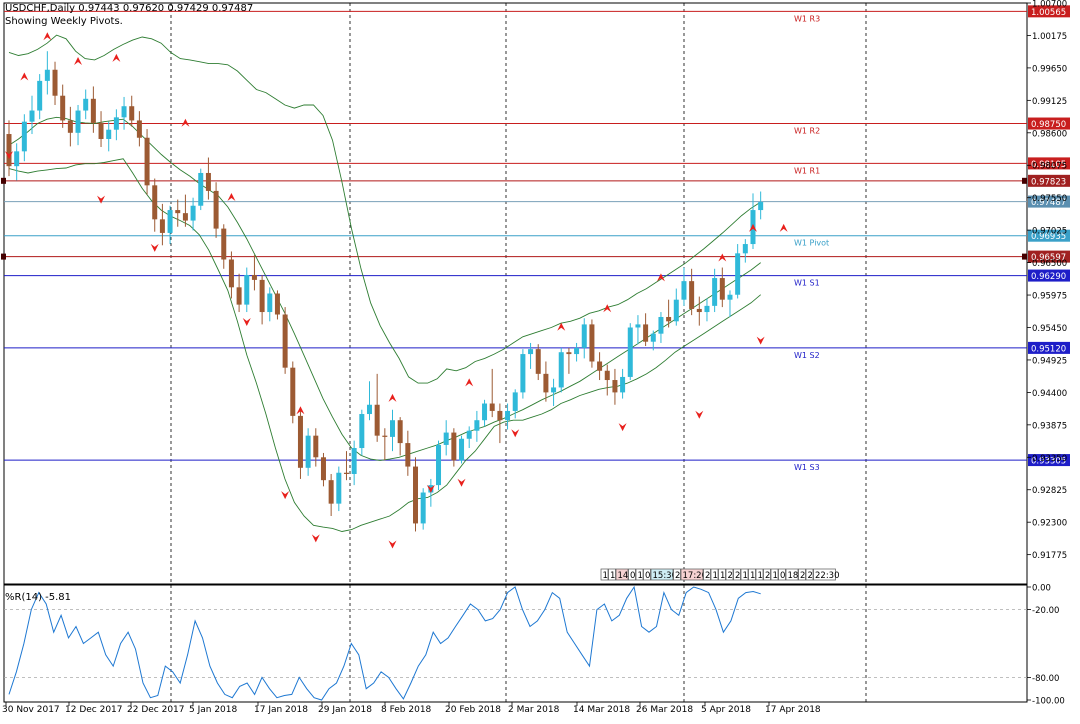 Image resolution: width=1080 pixels, height=724 pixels. Describe the element at coordinates (695, 576) in the screenshot. I see `session-box-label: 17:20` at that location.